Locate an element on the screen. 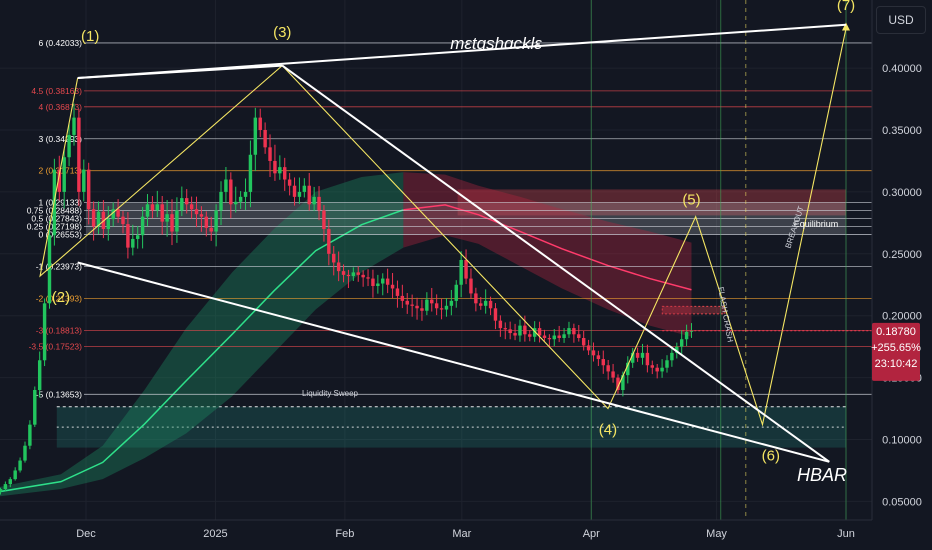 The height and width of the screenshot is (550, 932). ribbon-mid-bear is located at coordinates (547, 247).